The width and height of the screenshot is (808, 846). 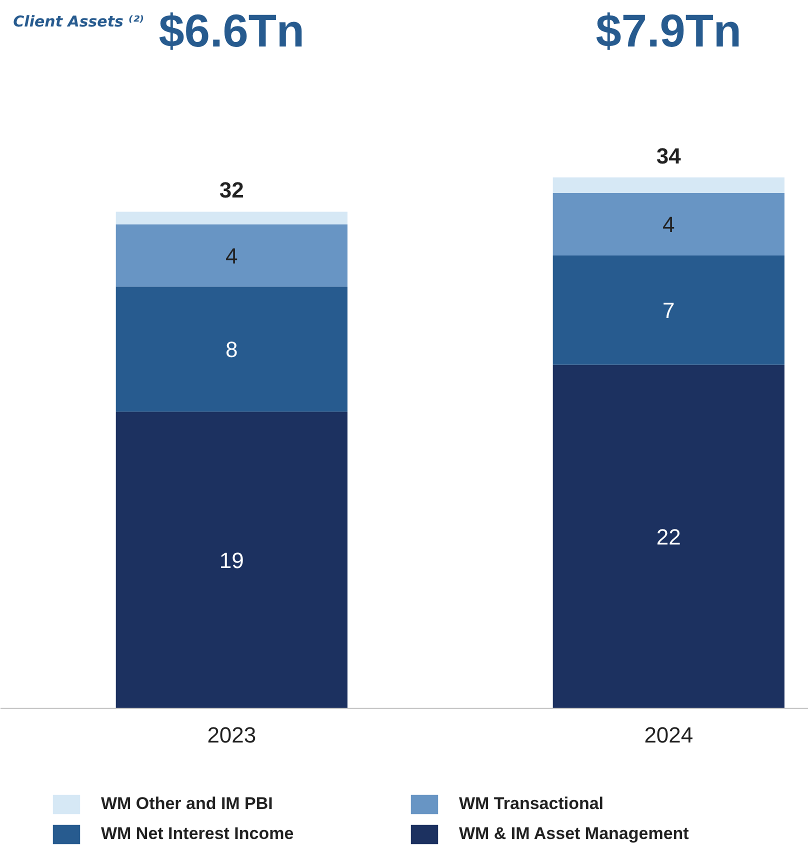 What do you see at coordinates (669, 155) in the screenshot?
I see `total-label: 34` at bounding box center [669, 155].